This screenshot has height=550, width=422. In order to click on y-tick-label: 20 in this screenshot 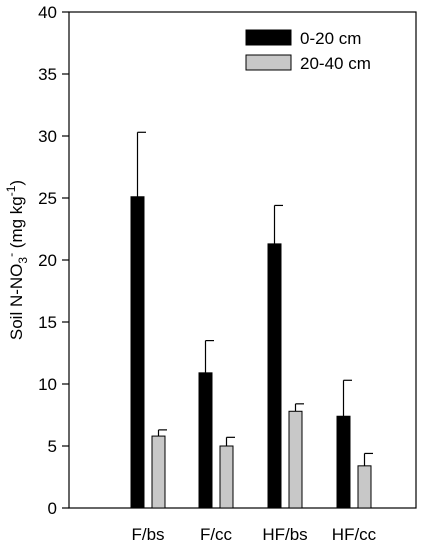, I will do `click(47, 260)`.